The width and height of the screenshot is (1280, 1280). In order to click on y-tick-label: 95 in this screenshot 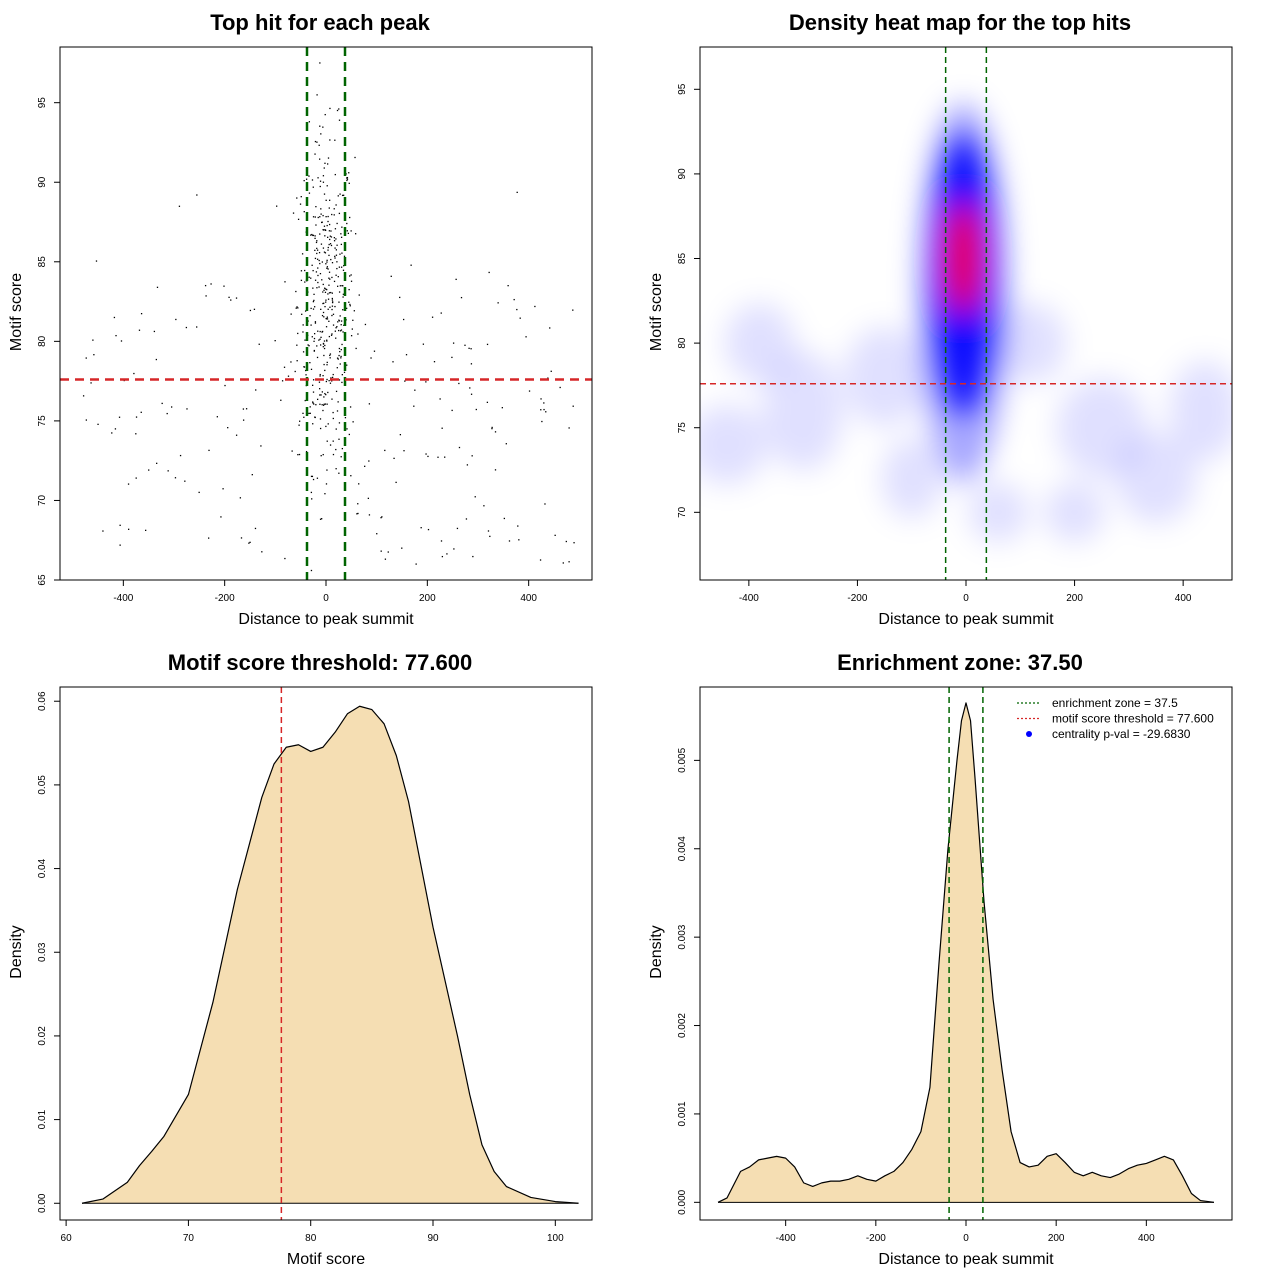, I will do `click(42, 103)`.